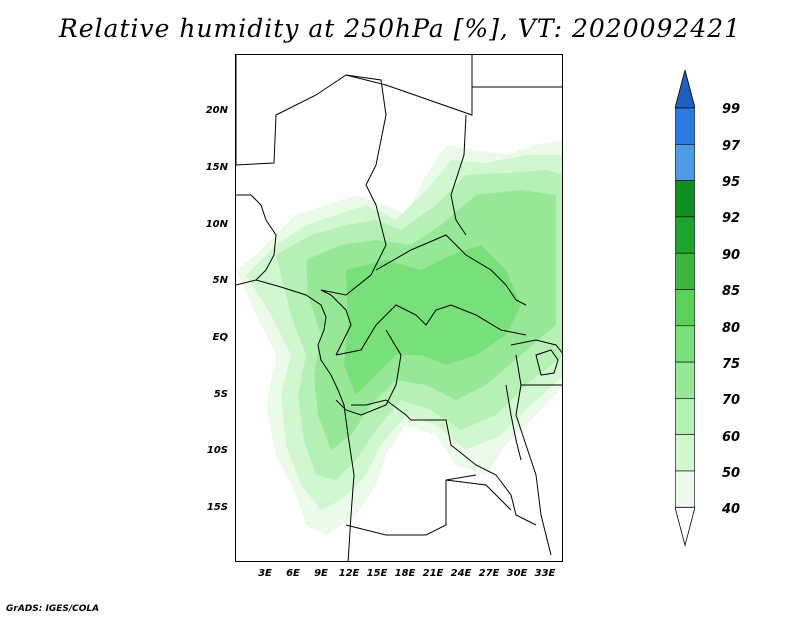 The height and width of the screenshot is (618, 800). I want to click on border-north, so click(311, 130).